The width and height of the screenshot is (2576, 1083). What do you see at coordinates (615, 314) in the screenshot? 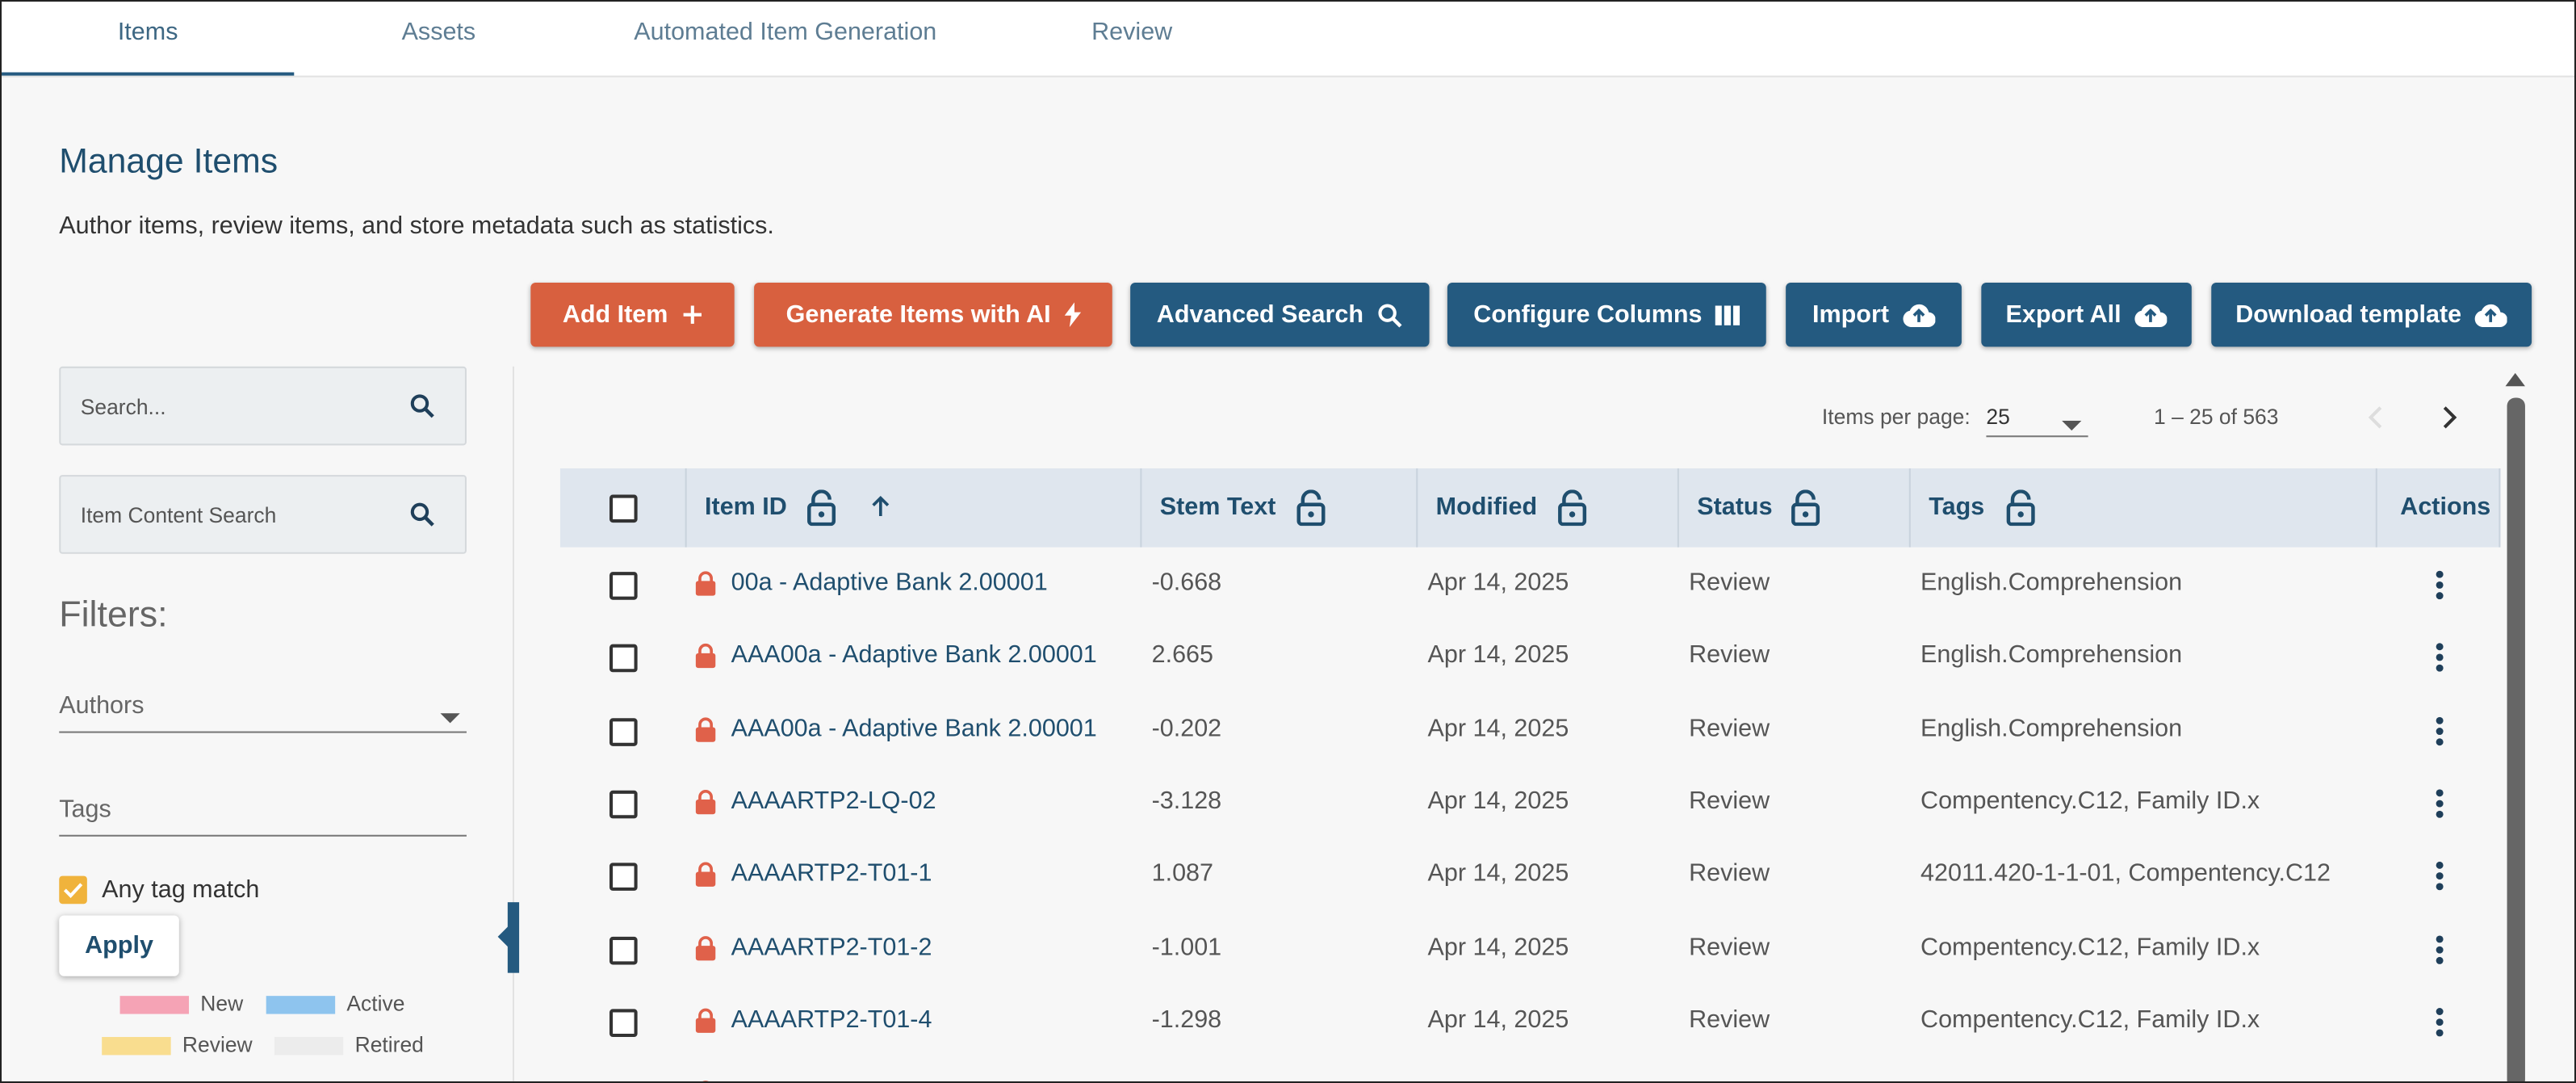
I see `button-label: Add Item` at bounding box center [615, 314].